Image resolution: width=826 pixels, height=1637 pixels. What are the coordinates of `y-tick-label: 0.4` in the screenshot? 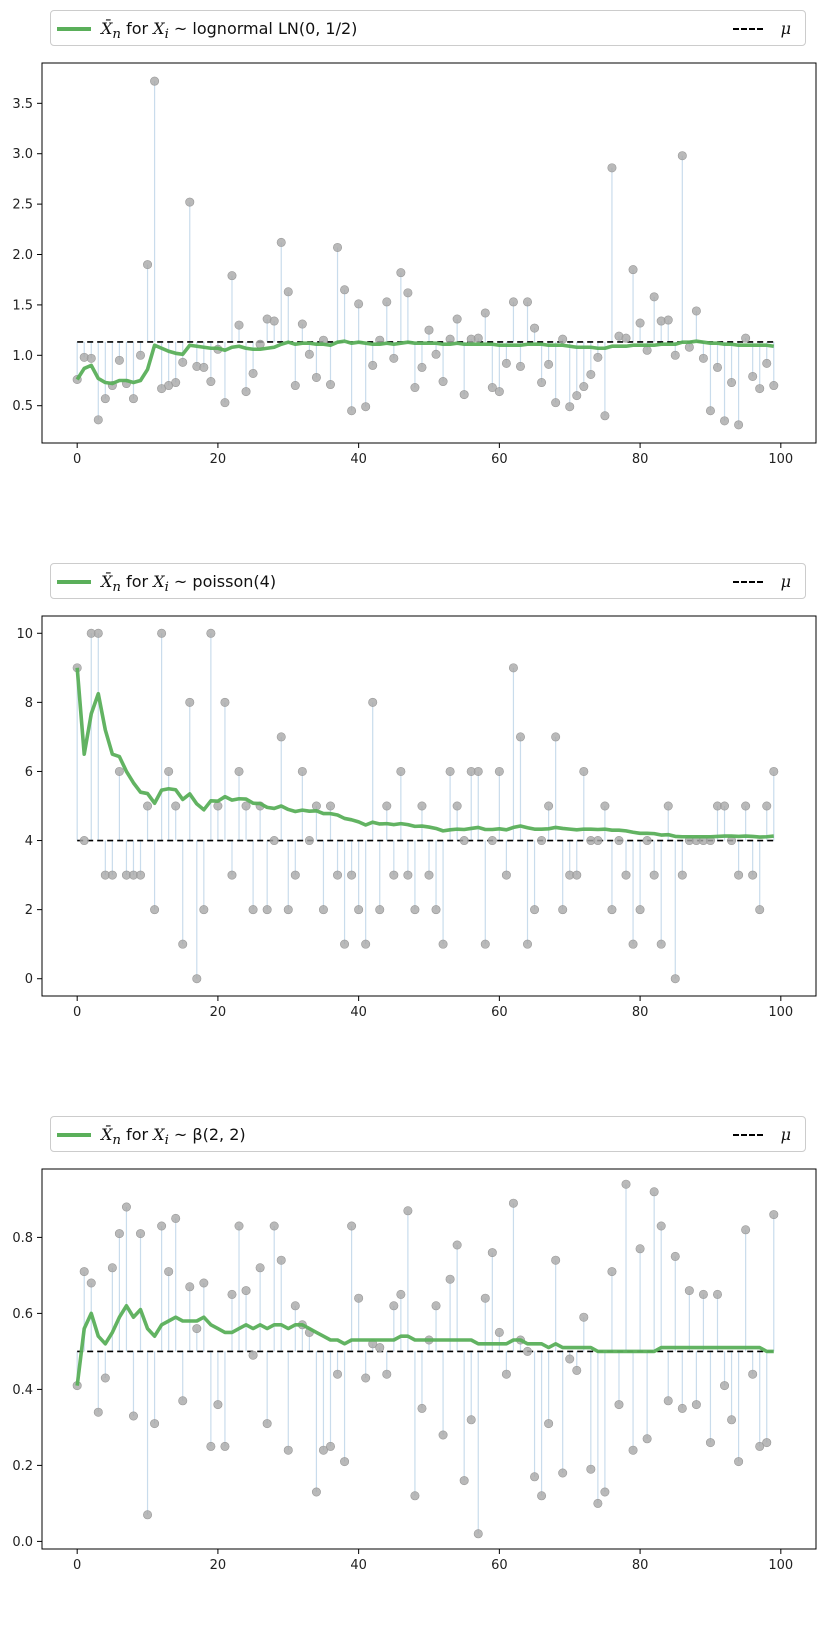 It's located at (22, 1390).